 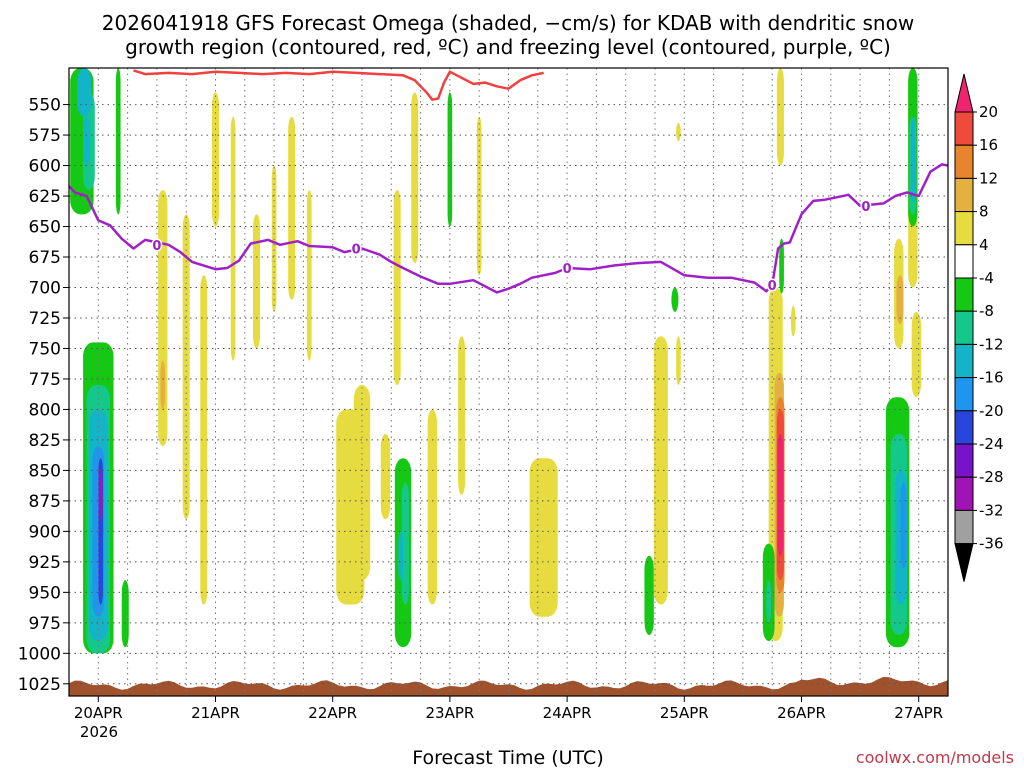 I want to click on y-tick-label: 625, so click(x=45, y=197).